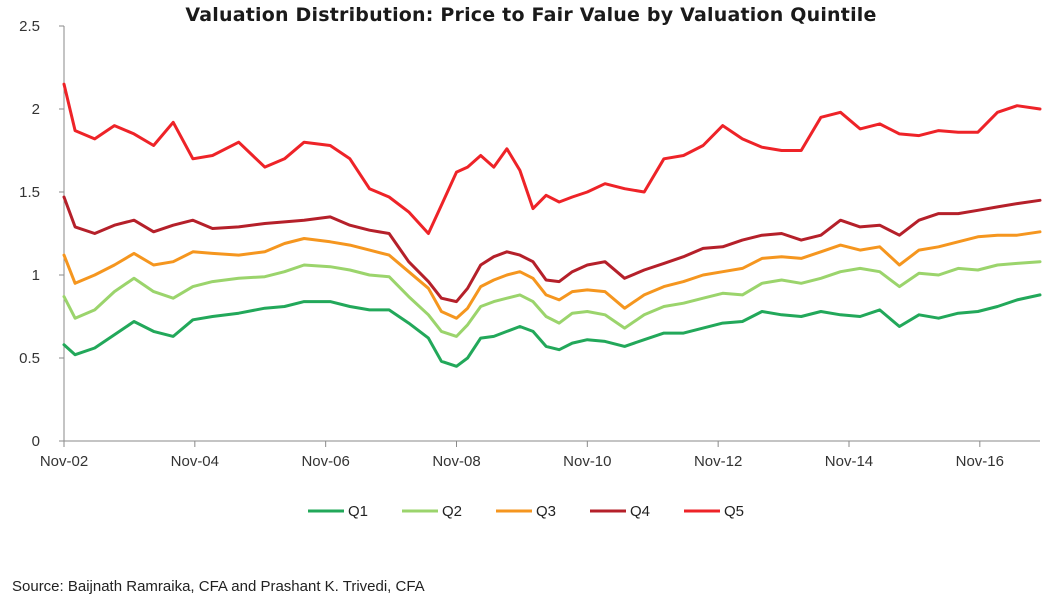  What do you see at coordinates (36, 441) in the screenshot?
I see `y-tick-label: 0` at bounding box center [36, 441].